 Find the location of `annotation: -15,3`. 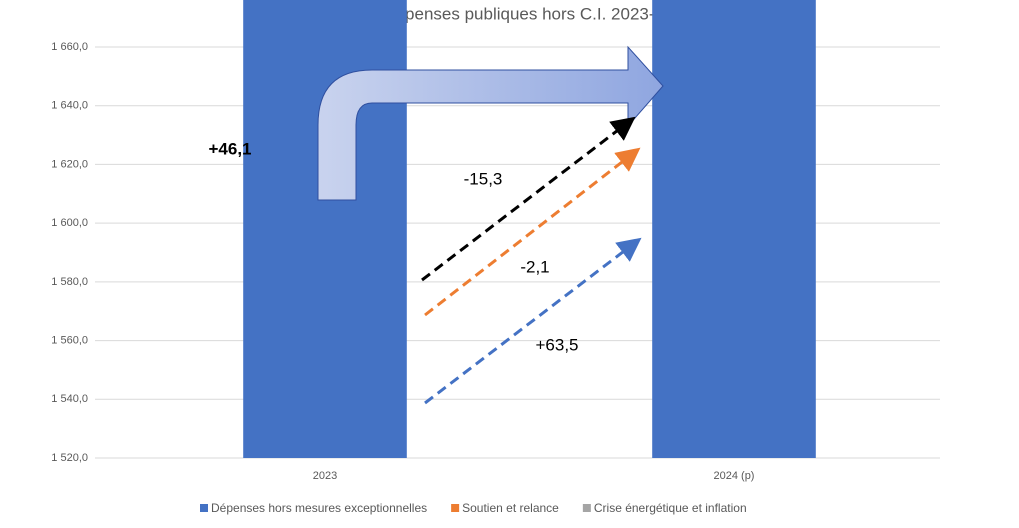

annotation: -15,3 is located at coordinates (483, 178).